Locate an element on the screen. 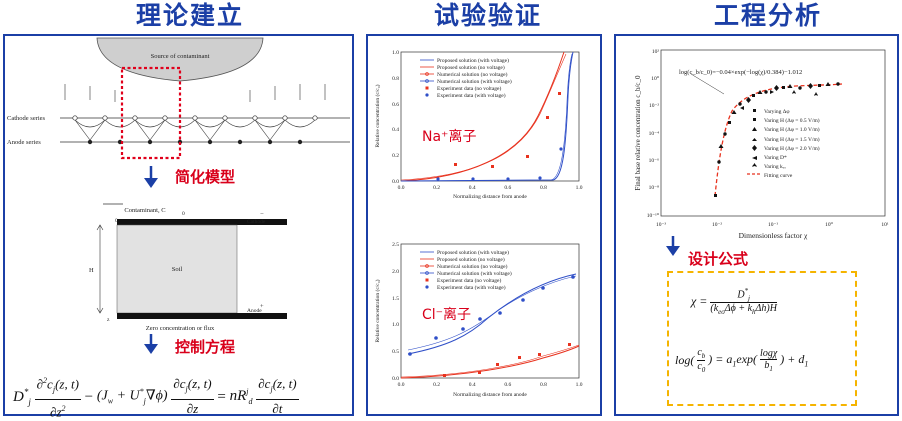 This screenshot has height=421, width=902. na-y-axis-label: Relative concentration (c/c₀) is located at coordinates (377, 115).